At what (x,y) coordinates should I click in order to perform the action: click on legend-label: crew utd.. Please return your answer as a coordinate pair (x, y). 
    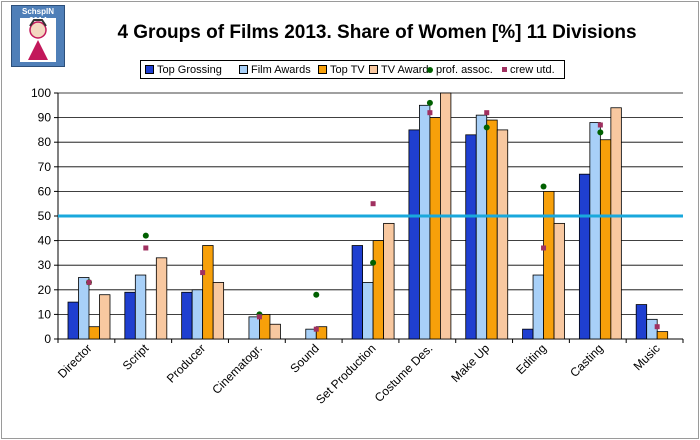
    Looking at the image, I should click on (532, 69).